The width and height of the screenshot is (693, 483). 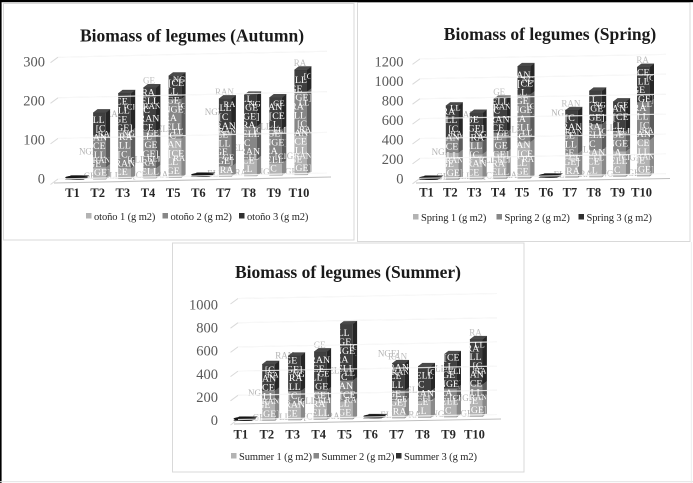 I want to click on svg-text: T7, so click(x=570, y=193).